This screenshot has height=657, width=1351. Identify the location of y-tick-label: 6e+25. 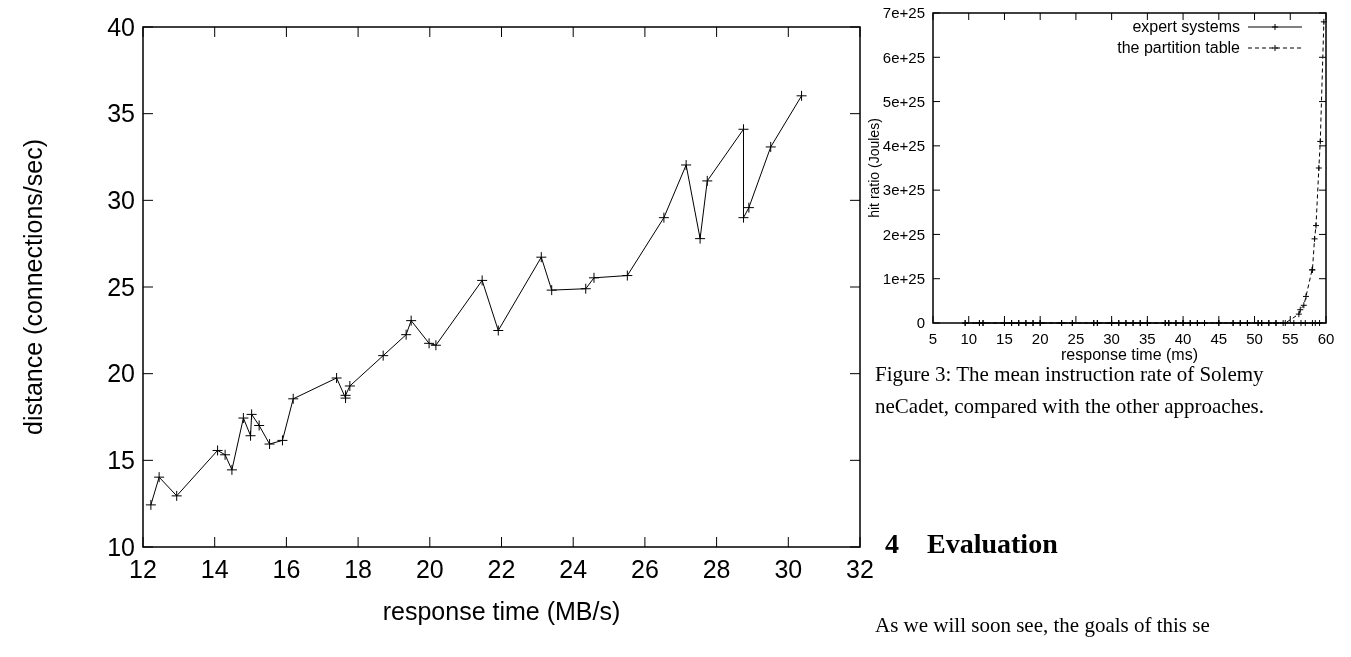
(903, 57).